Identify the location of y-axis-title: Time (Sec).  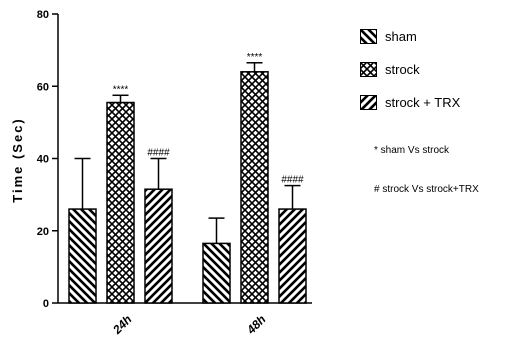
(17, 160).